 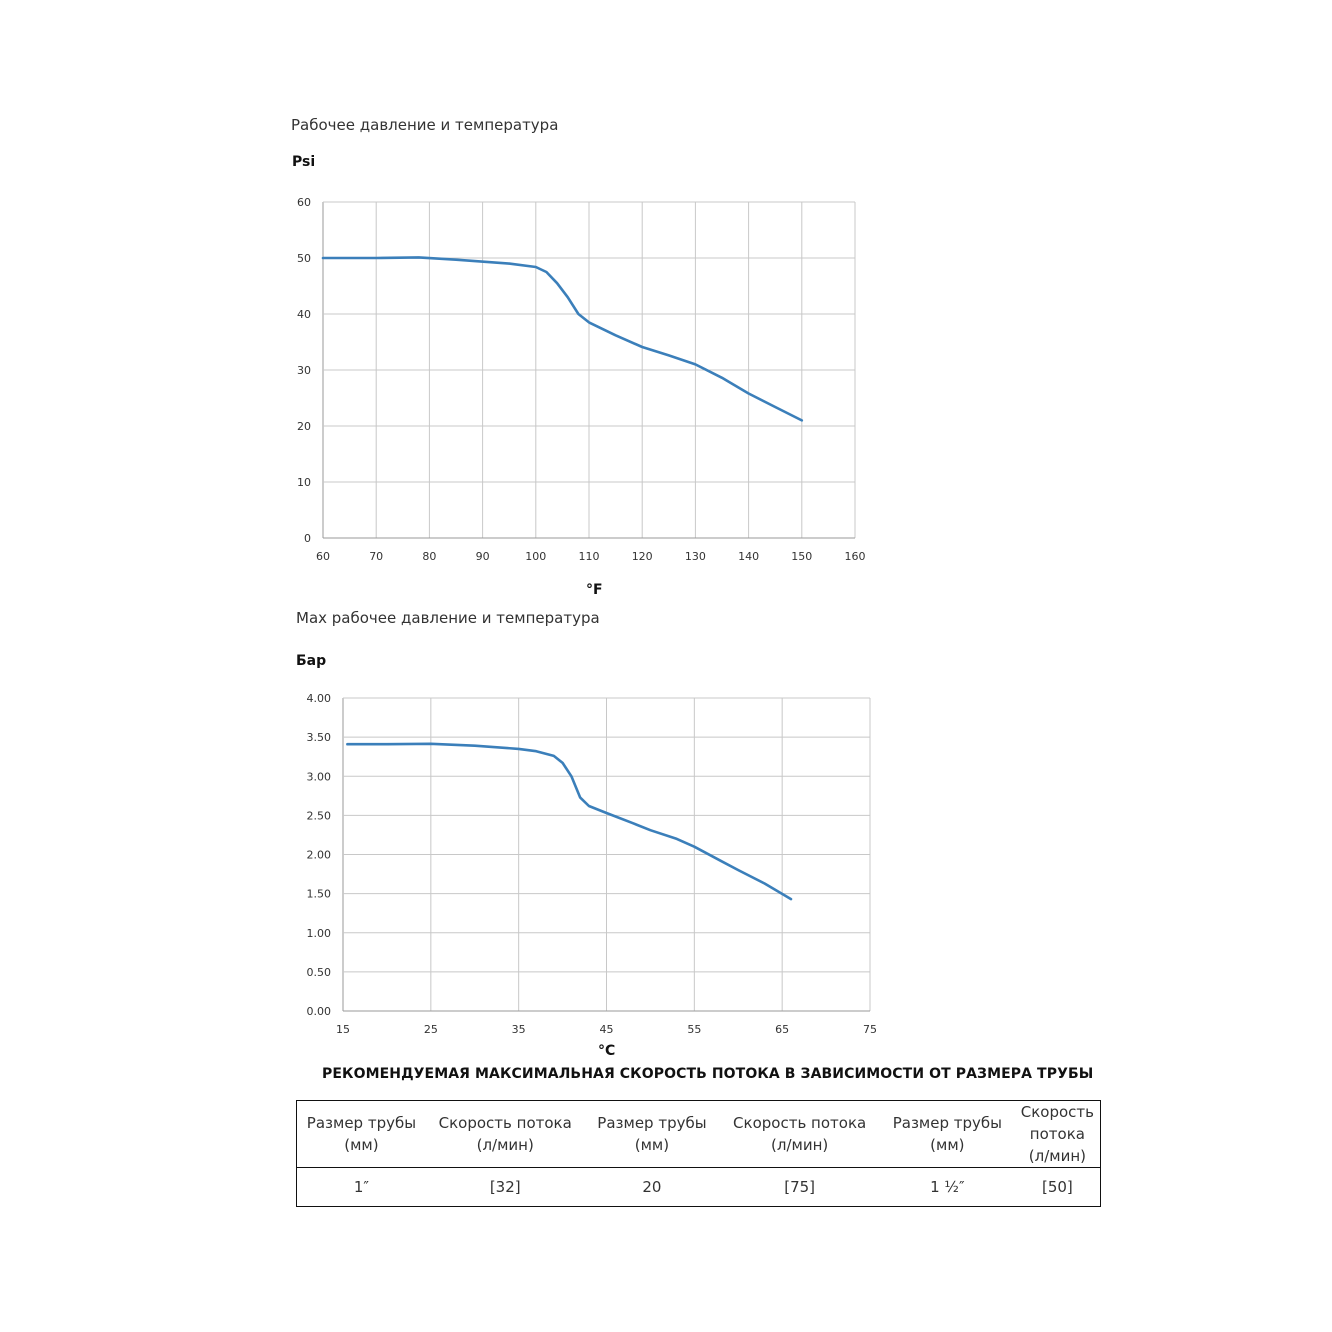 I want to click on chart-2-x-tick-label: 45, so click(x=607, y=1029).